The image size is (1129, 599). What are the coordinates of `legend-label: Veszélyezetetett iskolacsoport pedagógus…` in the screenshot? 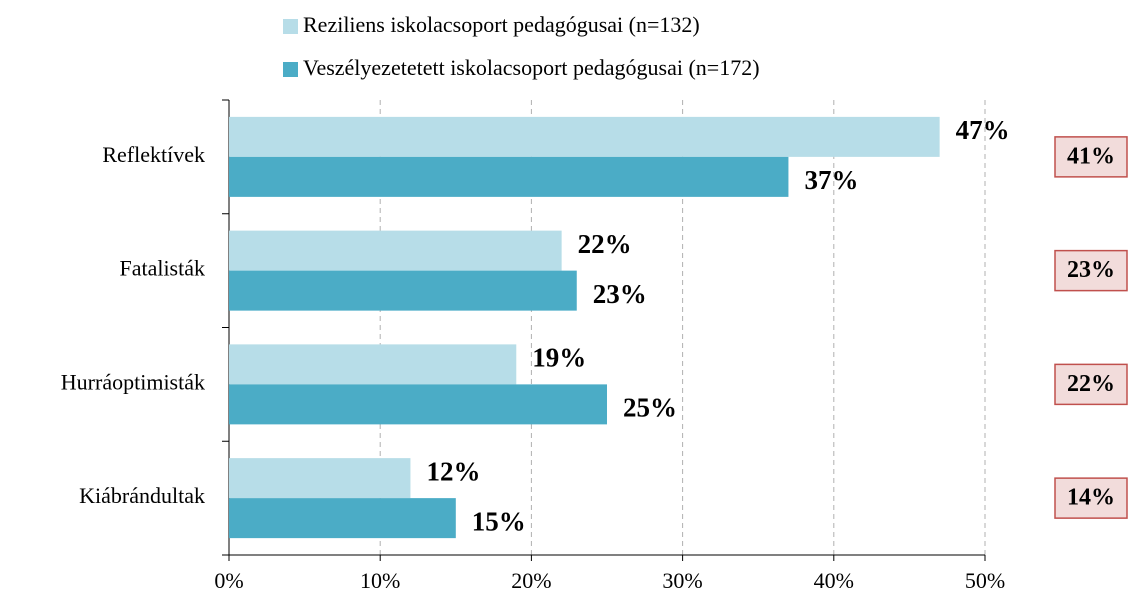 It's located at (531, 67).